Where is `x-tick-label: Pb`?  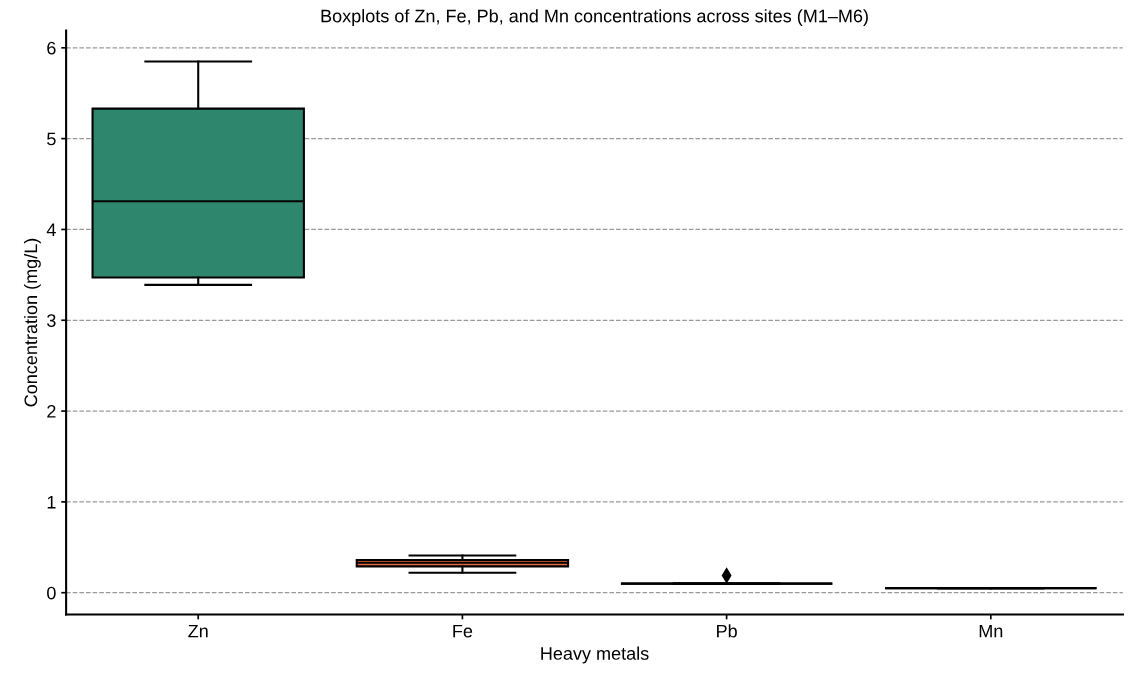 x-tick-label: Pb is located at coordinates (727, 631).